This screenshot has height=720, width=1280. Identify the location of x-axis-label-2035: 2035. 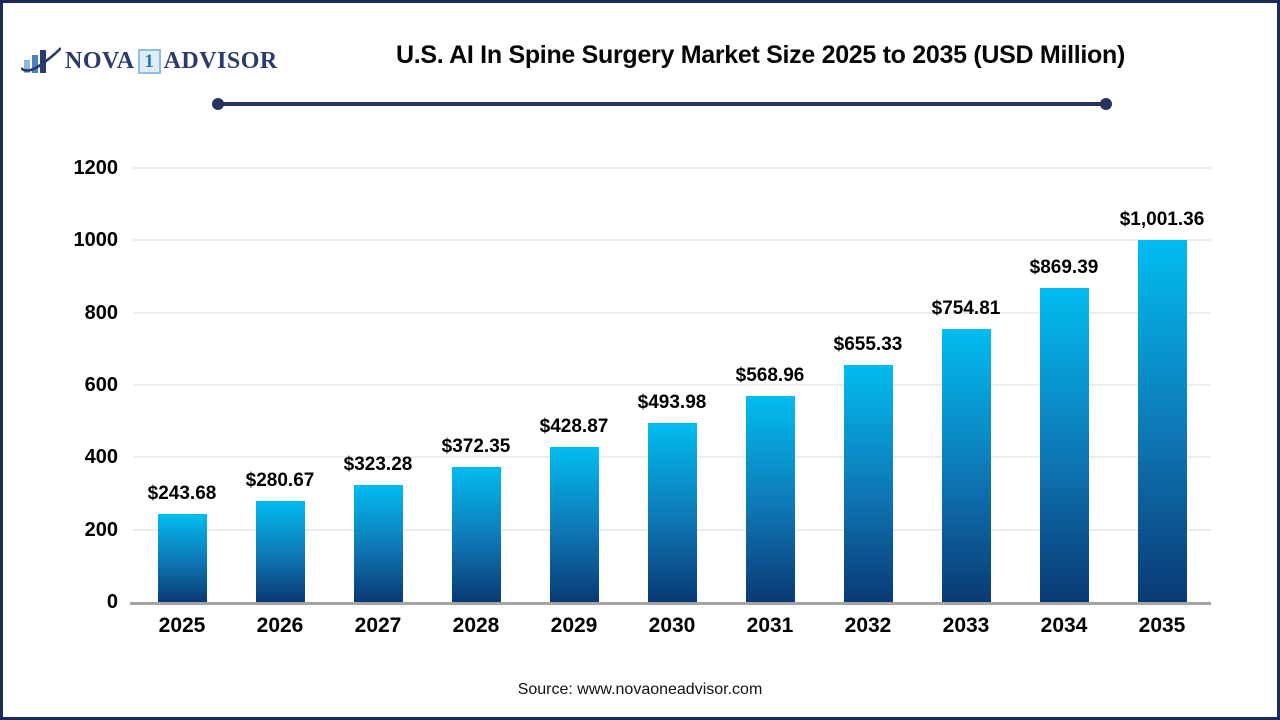
(1162, 625).